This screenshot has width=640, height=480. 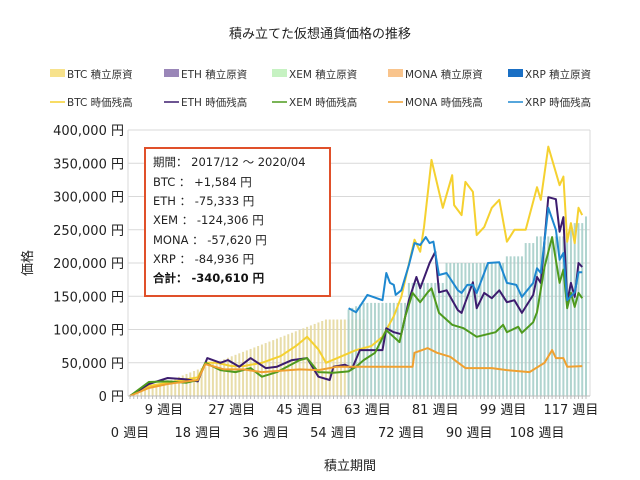 What do you see at coordinates (356, 372) in the screenshot?
I see `value-line-mona` at bounding box center [356, 372].